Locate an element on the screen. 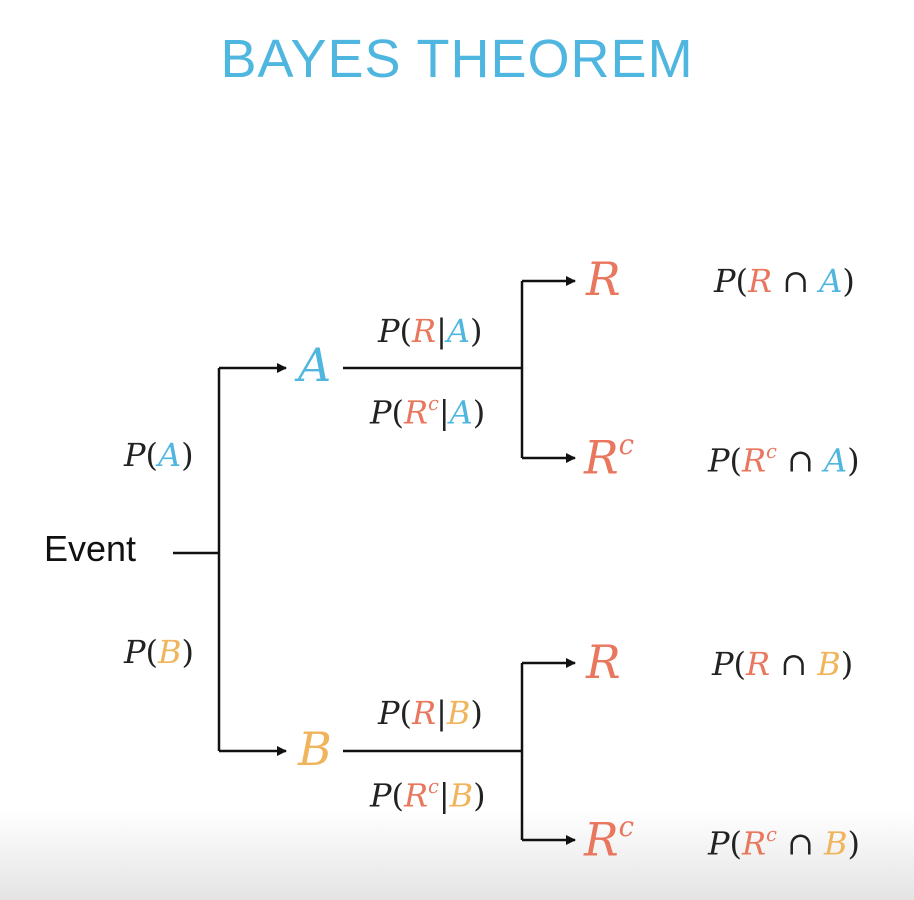 The height and width of the screenshot is (900, 914). bottom-shade is located at coordinates (457, 855).